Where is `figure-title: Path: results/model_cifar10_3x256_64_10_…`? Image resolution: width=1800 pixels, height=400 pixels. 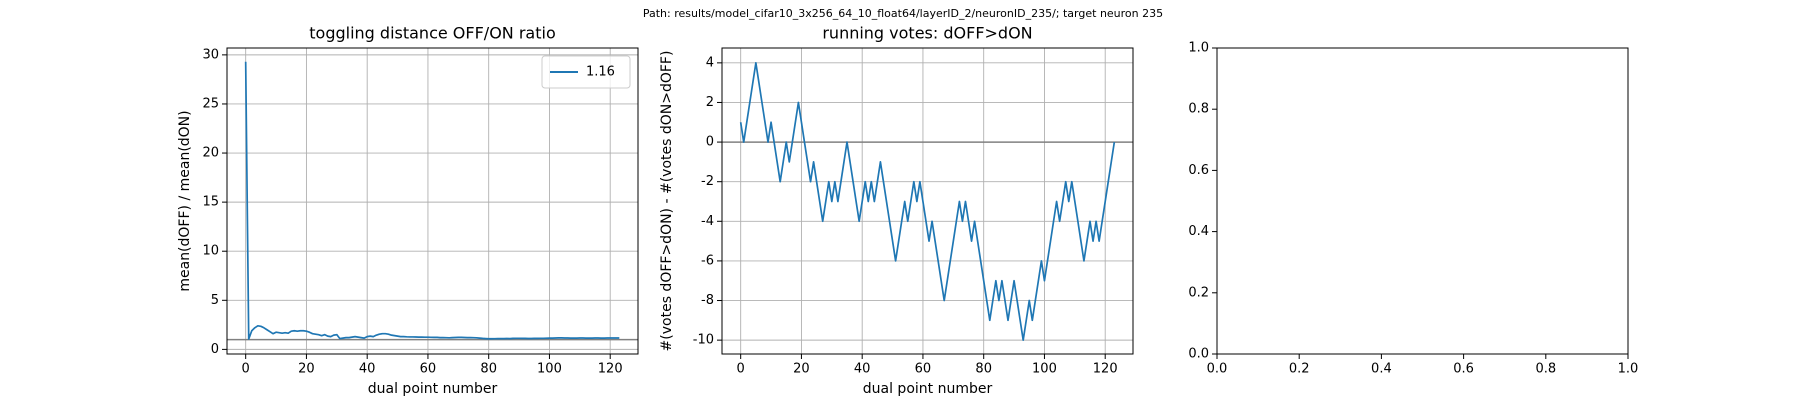
figure-title: Path: results/model_cifar10_3x256_64_10_… is located at coordinates (903, 13).